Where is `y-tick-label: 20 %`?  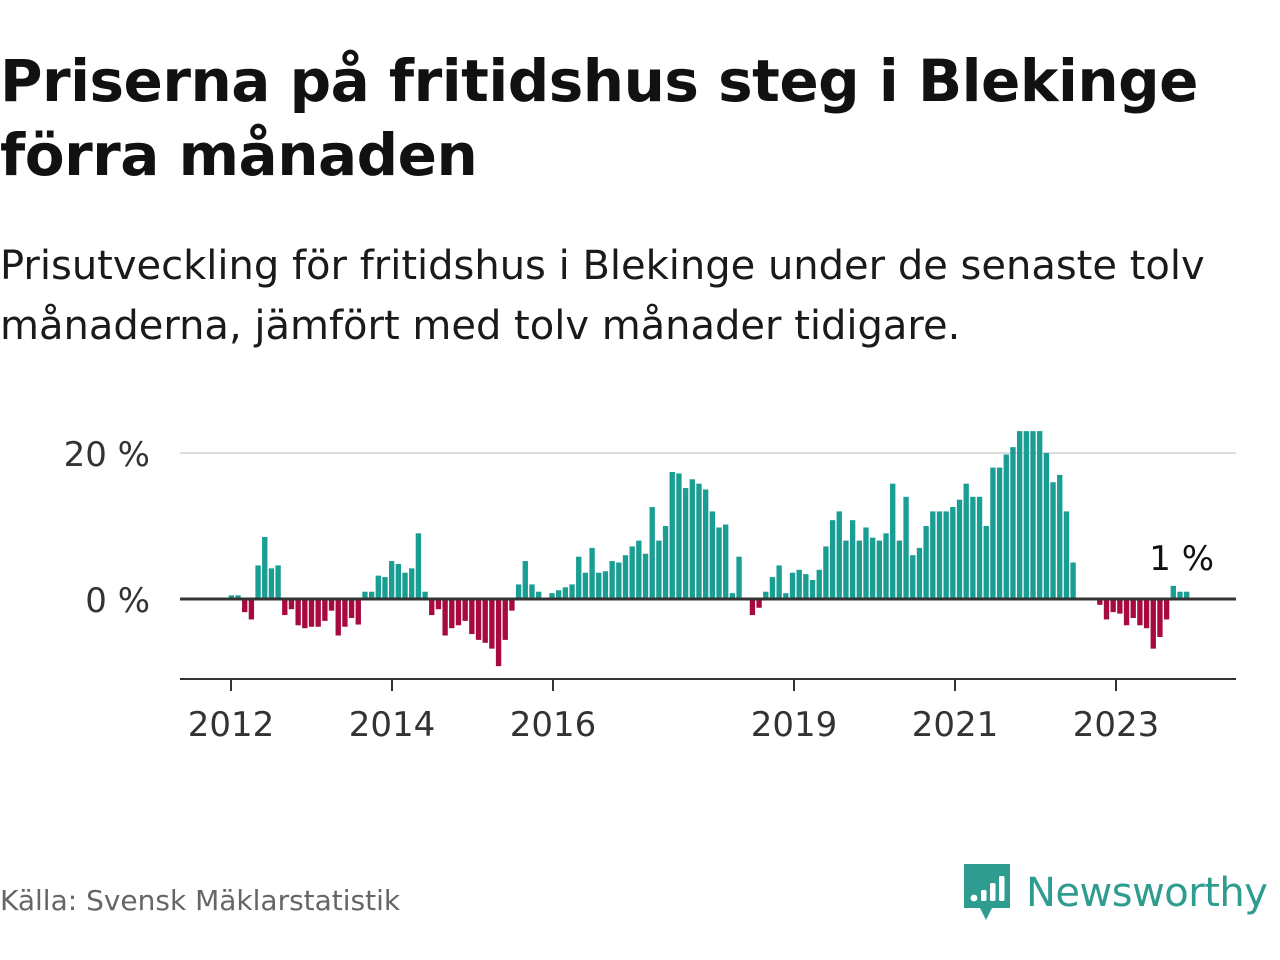
y-tick-label: 20 % is located at coordinates (107, 455).